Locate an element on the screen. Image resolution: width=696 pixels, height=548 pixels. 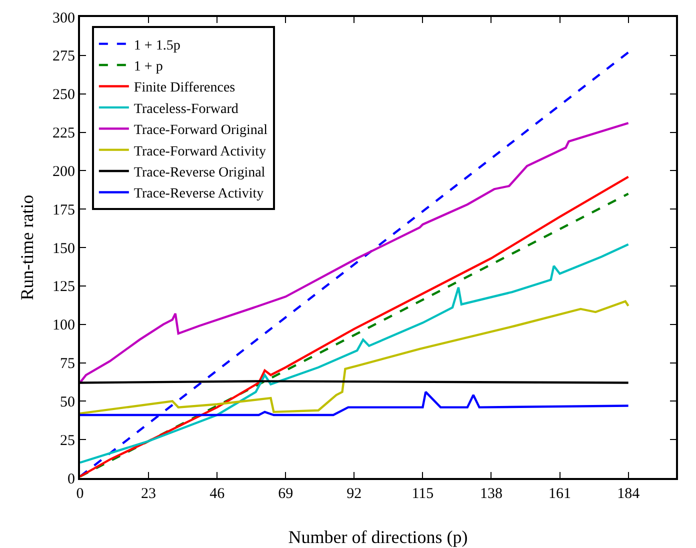
x-tick-label: 69 is located at coordinates (286, 494).